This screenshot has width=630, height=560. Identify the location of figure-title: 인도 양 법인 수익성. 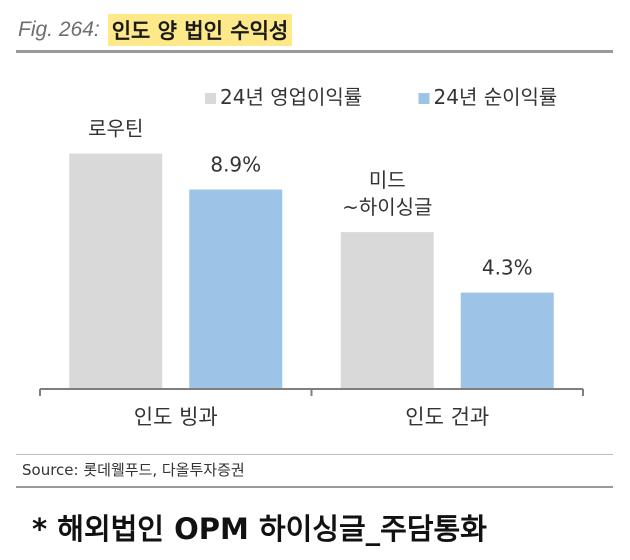
(200, 30).